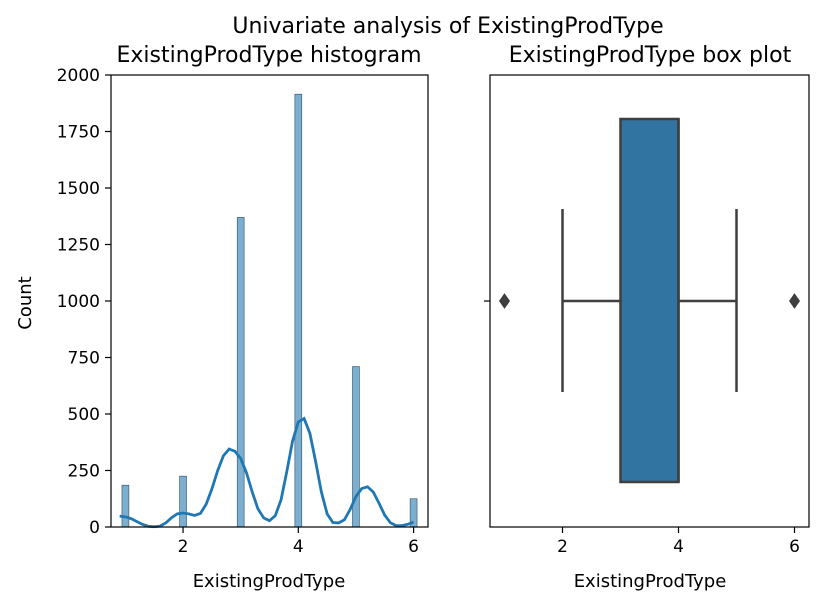  I want to click on suptitle: Univariate analysis of ExistingProdType, so click(447, 26).